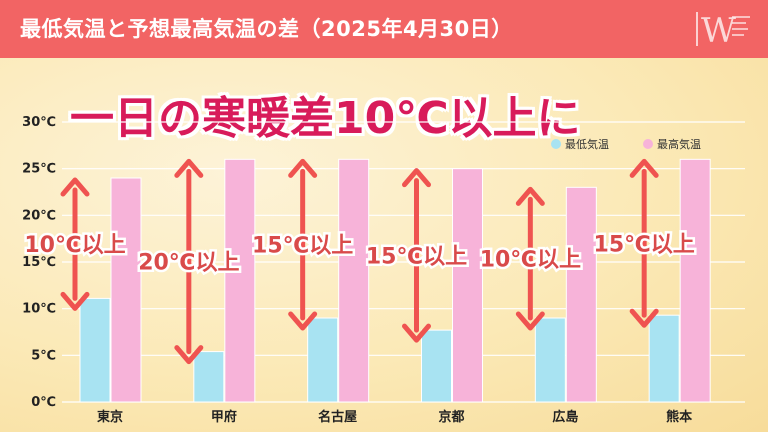 The height and width of the screenshot is (432, 768). I want to click on page-title: 最低気温と予想最高気温の差（2025年4月30日）, so click(266, 29).